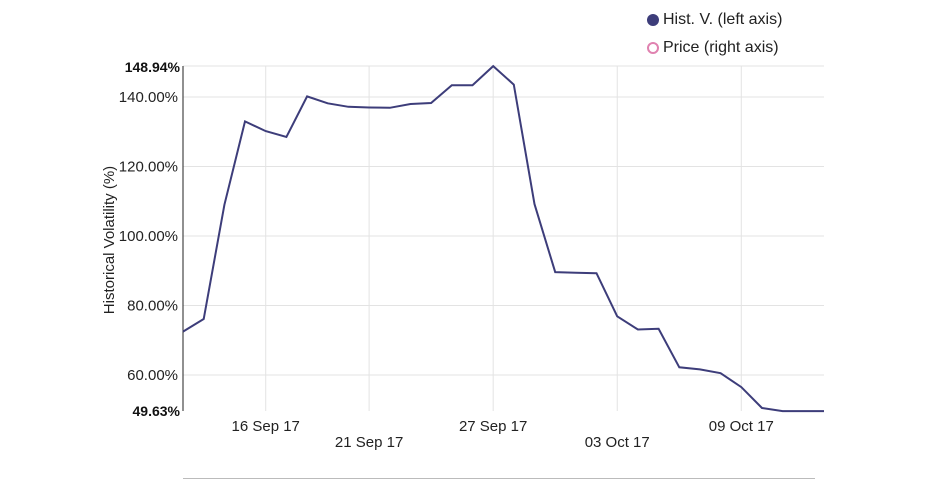 The width and height of the screenshot is (947, 482). What do you see at coordinates (157, 411) in the screenshot?
I see `y-min-label: 49.63%` at bounding box center [157, 411].